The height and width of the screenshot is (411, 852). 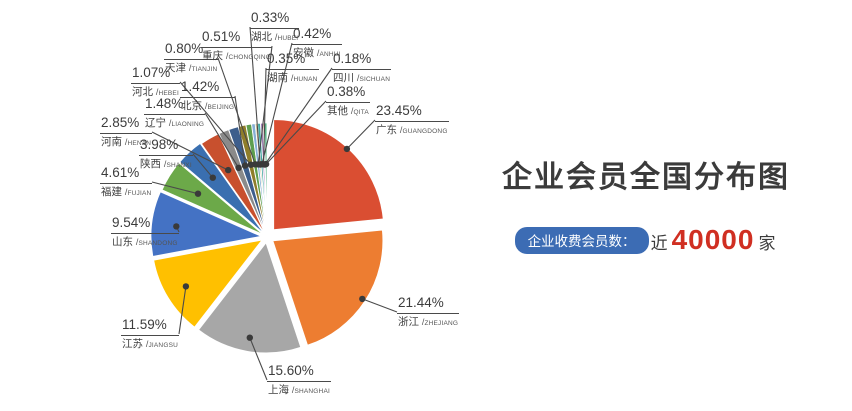 What do you see at coordinates (208, 88) in the screenshot?
I see `callout-percent: 1.42%` at bounding box center [208, 88].